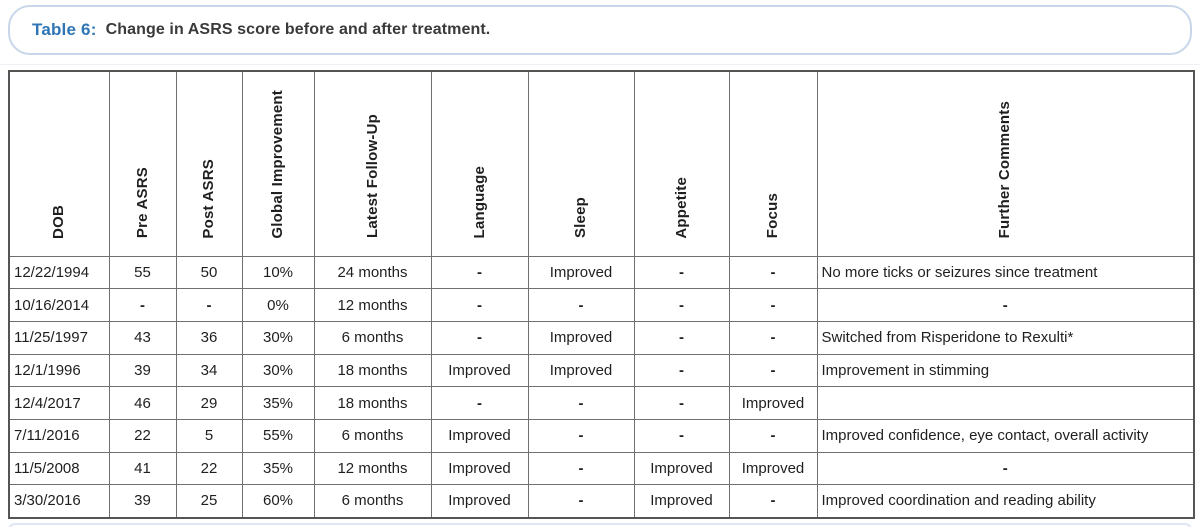 This screenshot has height=527, width=1200. I want to click on cell-post_asrs: 25, so click(209, 501).